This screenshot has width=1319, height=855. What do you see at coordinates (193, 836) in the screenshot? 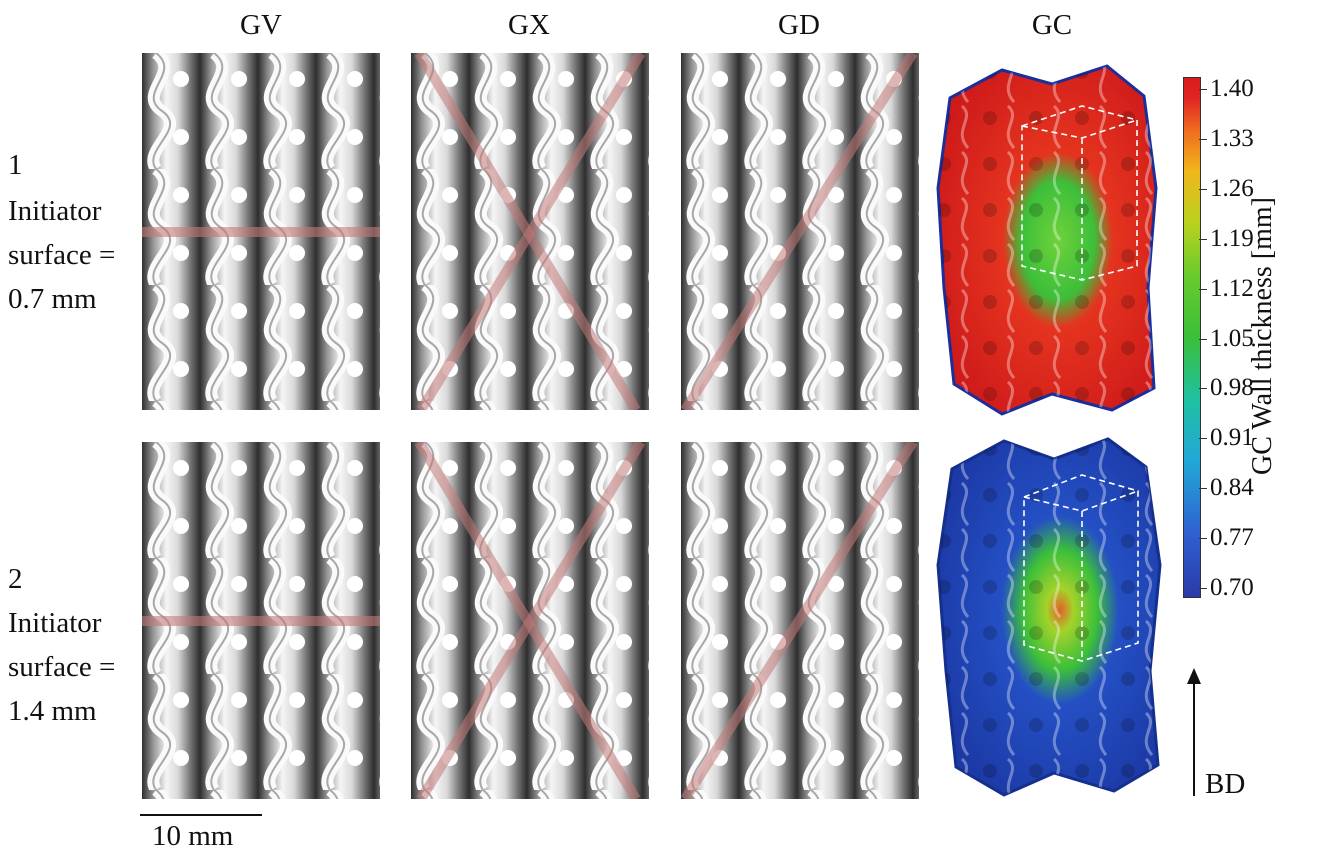
I see `scale-bar-label: 10 mm` at bounding box center [193, 836].